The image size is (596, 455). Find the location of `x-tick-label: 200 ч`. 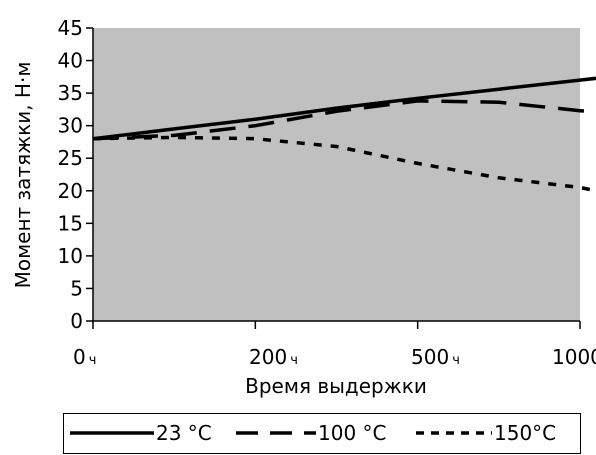

x-tick-label: 200 ч is located at coordinates (273, 357).